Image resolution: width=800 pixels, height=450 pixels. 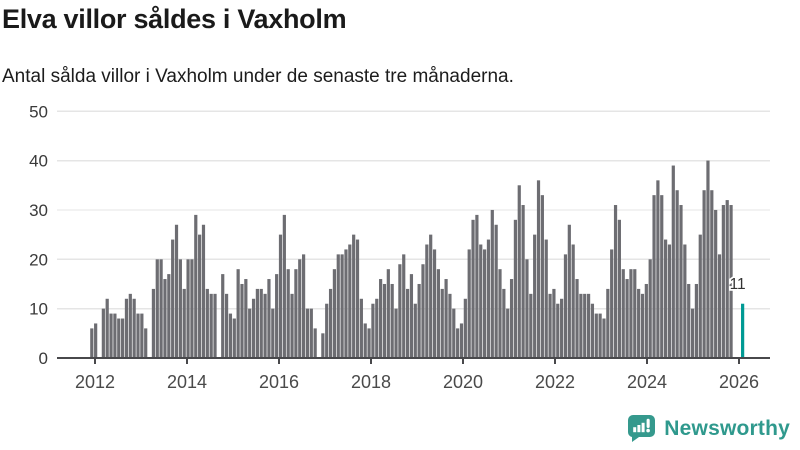 I want to click on y-axis-tick-label: 10, so click(x=38, y=309).